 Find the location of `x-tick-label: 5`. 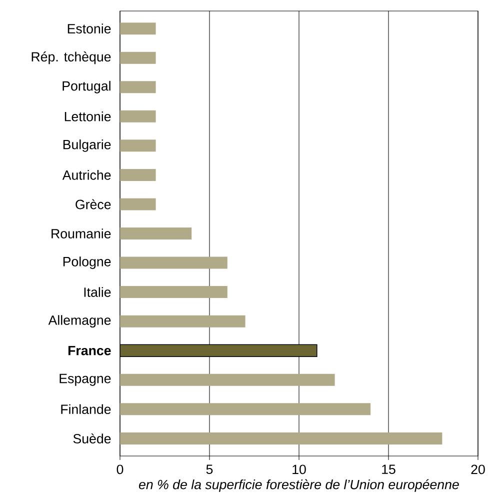

x-tick-label: 5 is located at coordinates (209, 469).